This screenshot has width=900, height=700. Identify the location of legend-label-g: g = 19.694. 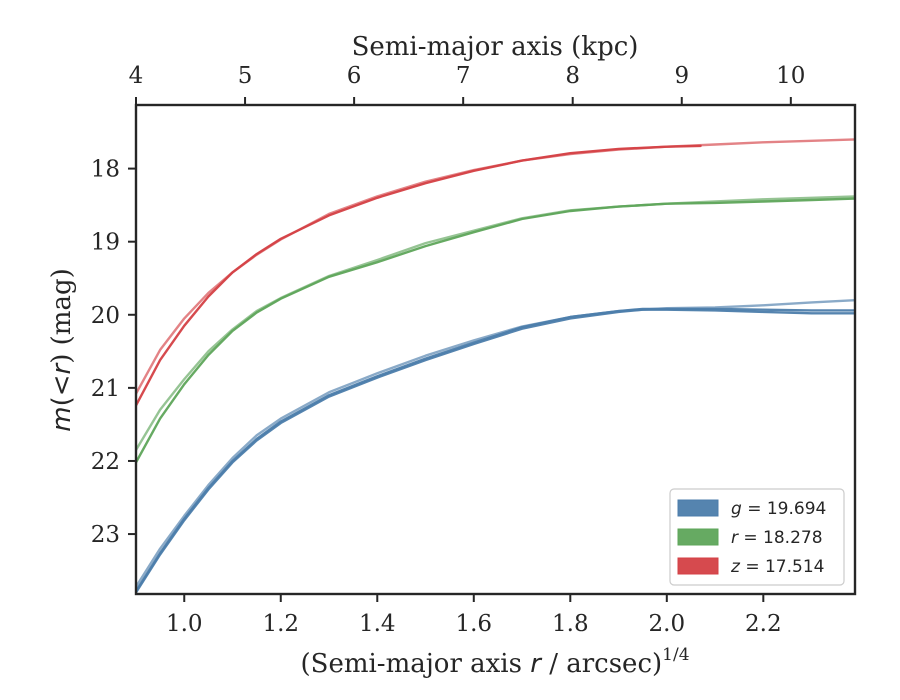
(778, 509).